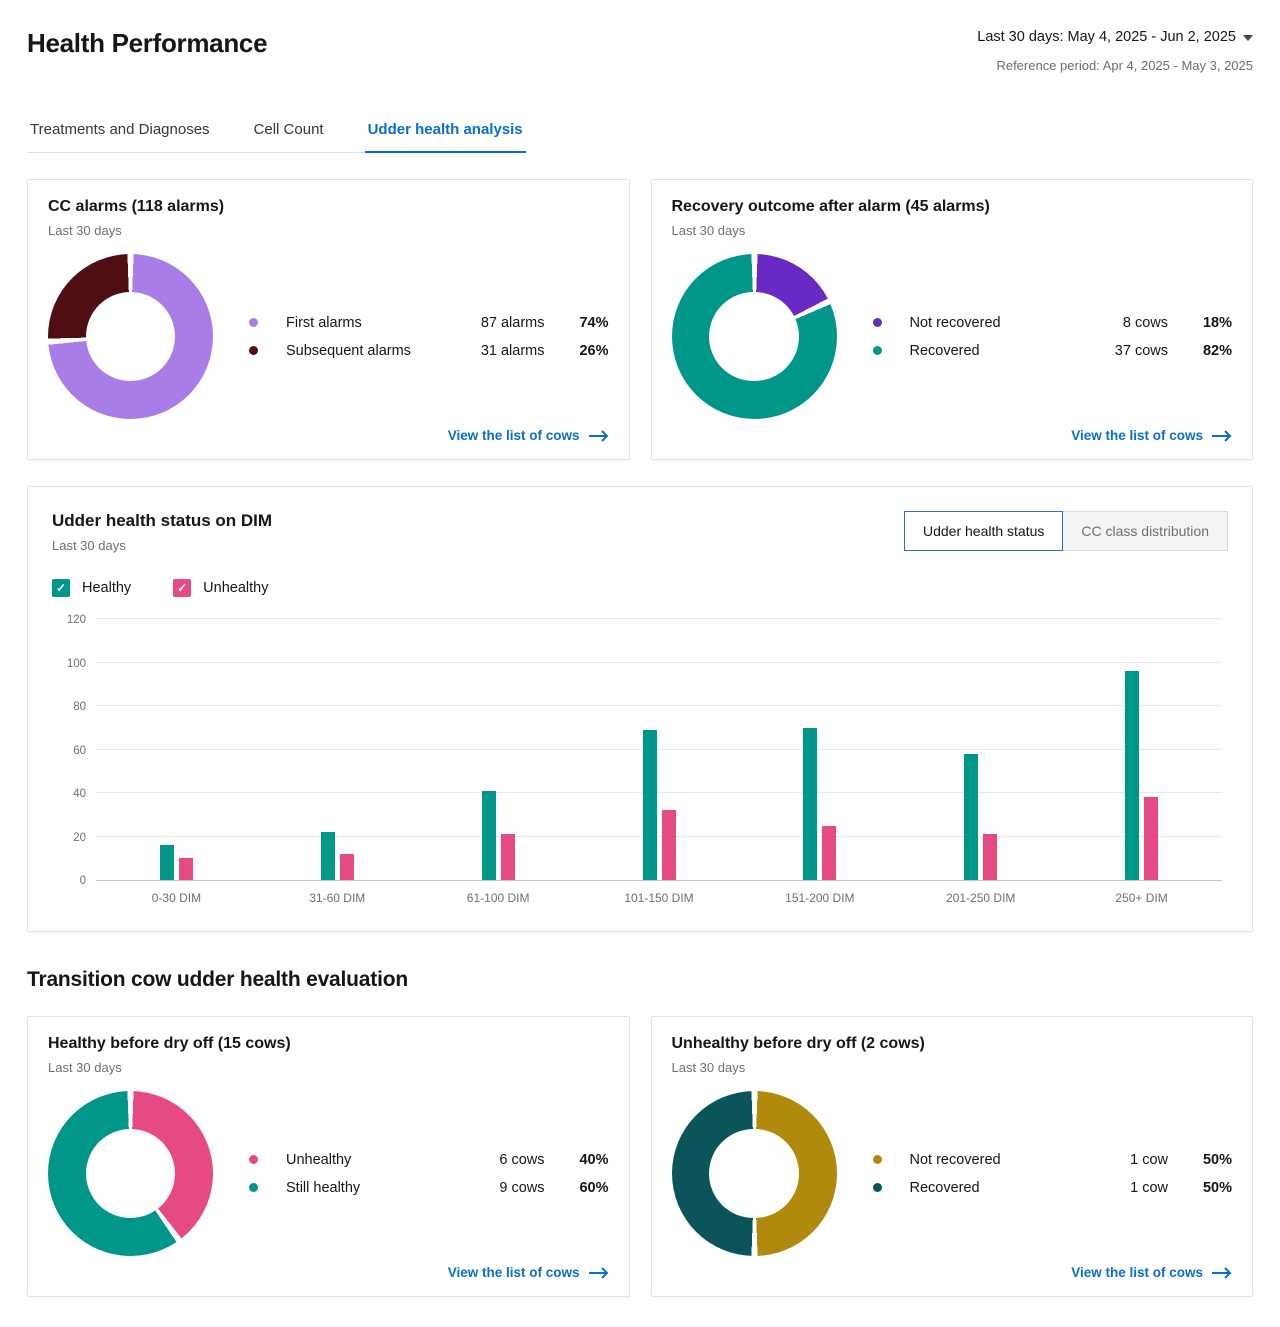  I want to click on toggle-cc-class-distribution: CC class distribution, so click(1145, 531).